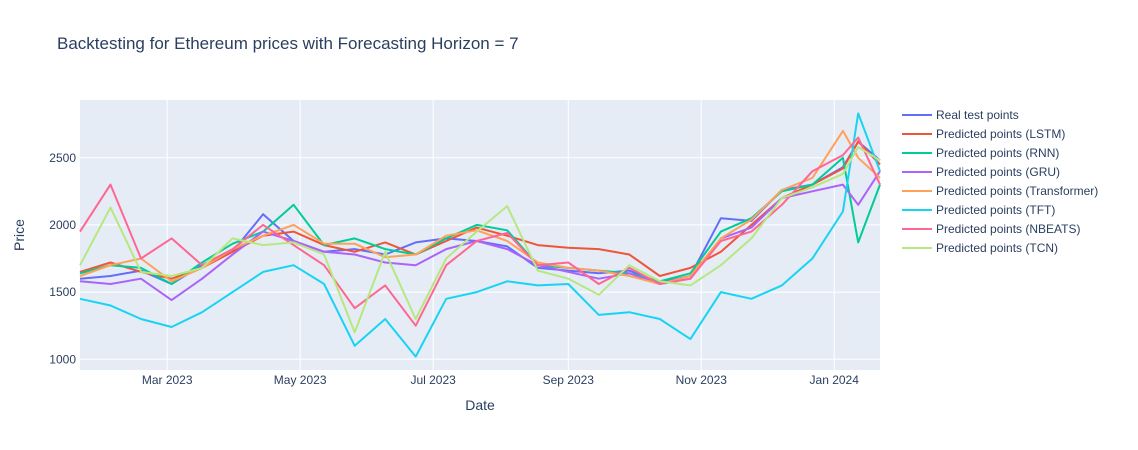 The image size is (1138, 450). Describe the element at coordinates (433, 380) in the screenshot. I see `x-tick-label: Jul 2023` at that location.